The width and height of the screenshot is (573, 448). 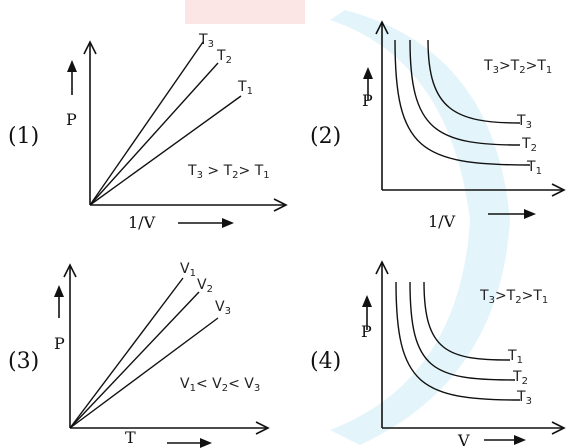 What do you see at coordinates (71, 119) in the screenshot?
I see `graph-1-y-label: P` at bounding box center [71, 119].